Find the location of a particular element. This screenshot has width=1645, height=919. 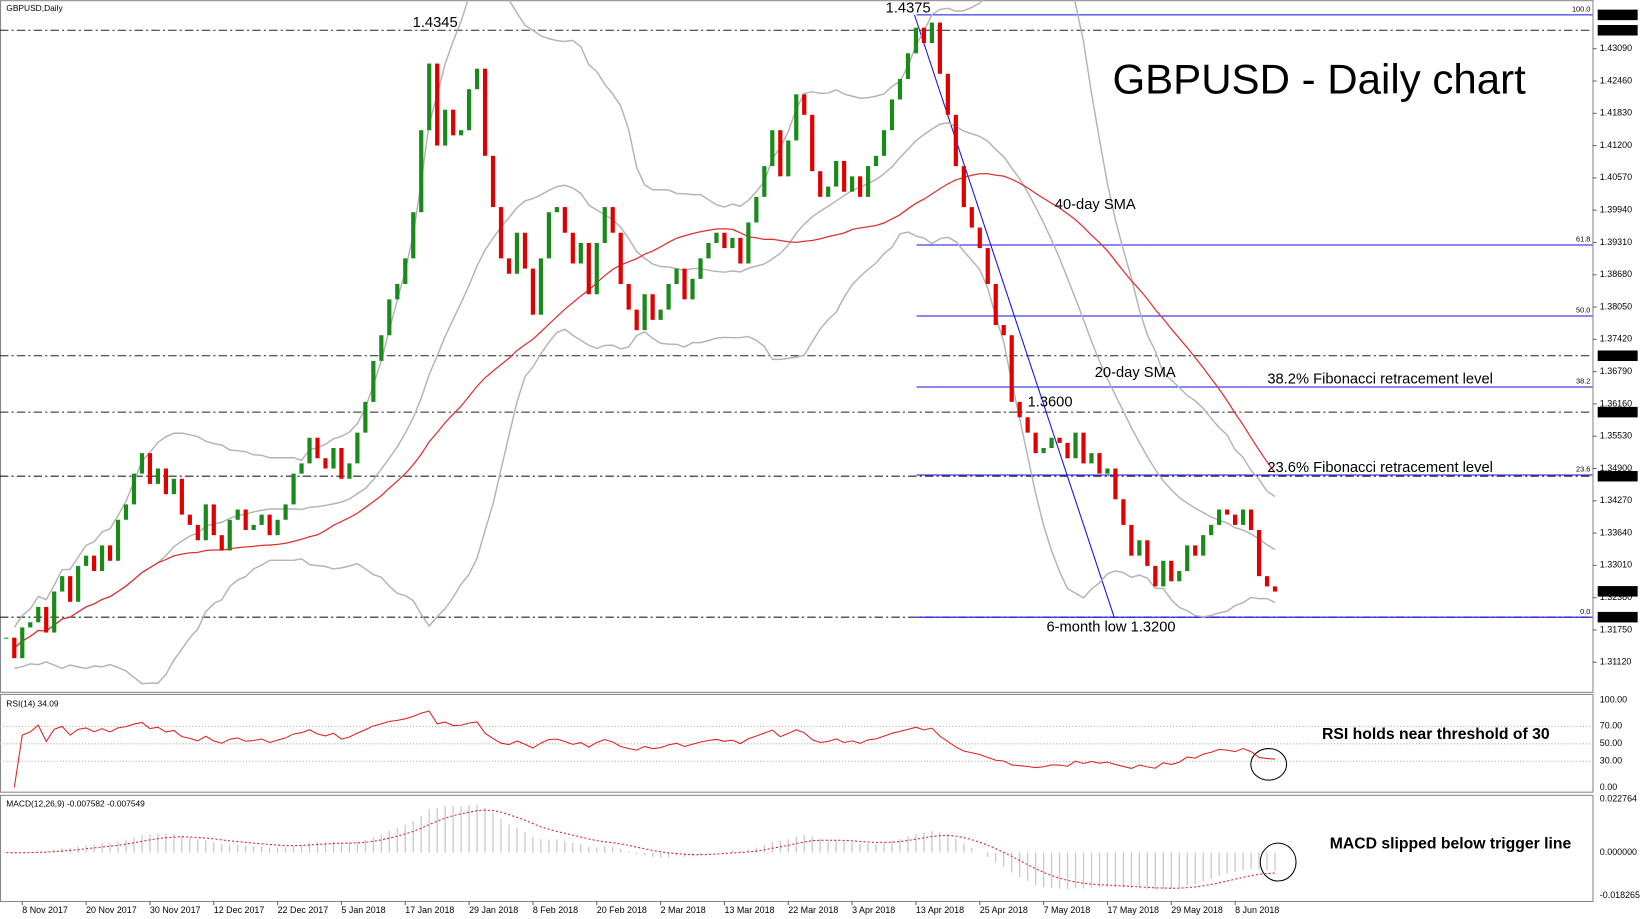

annotation: 38.2% Fibonacci retracement level is located at coordinates (1380, 380).